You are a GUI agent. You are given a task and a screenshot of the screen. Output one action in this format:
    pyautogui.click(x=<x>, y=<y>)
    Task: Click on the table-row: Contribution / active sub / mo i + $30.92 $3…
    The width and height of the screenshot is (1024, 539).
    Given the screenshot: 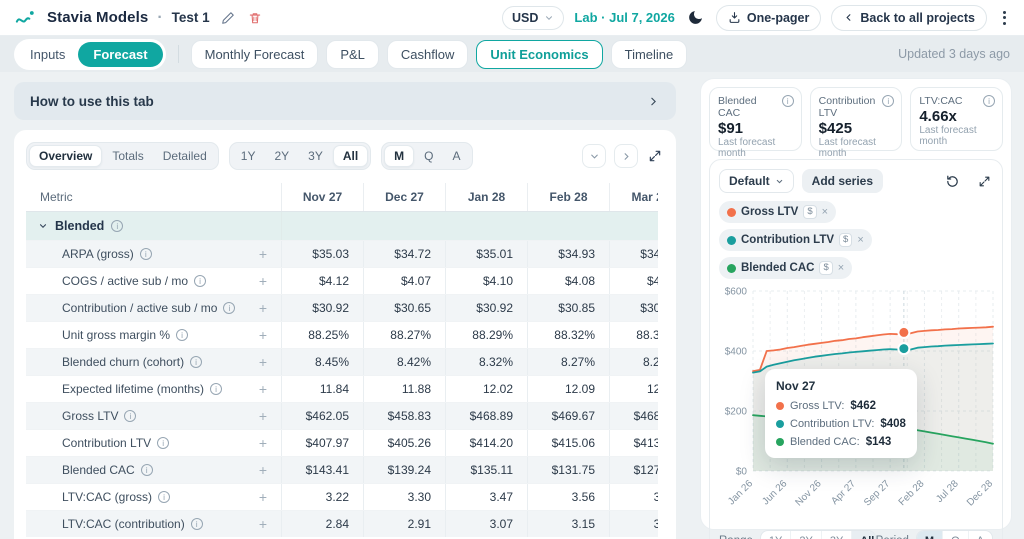 What is the action you would take?
    pyautogui.click(x=342, y=307)
    